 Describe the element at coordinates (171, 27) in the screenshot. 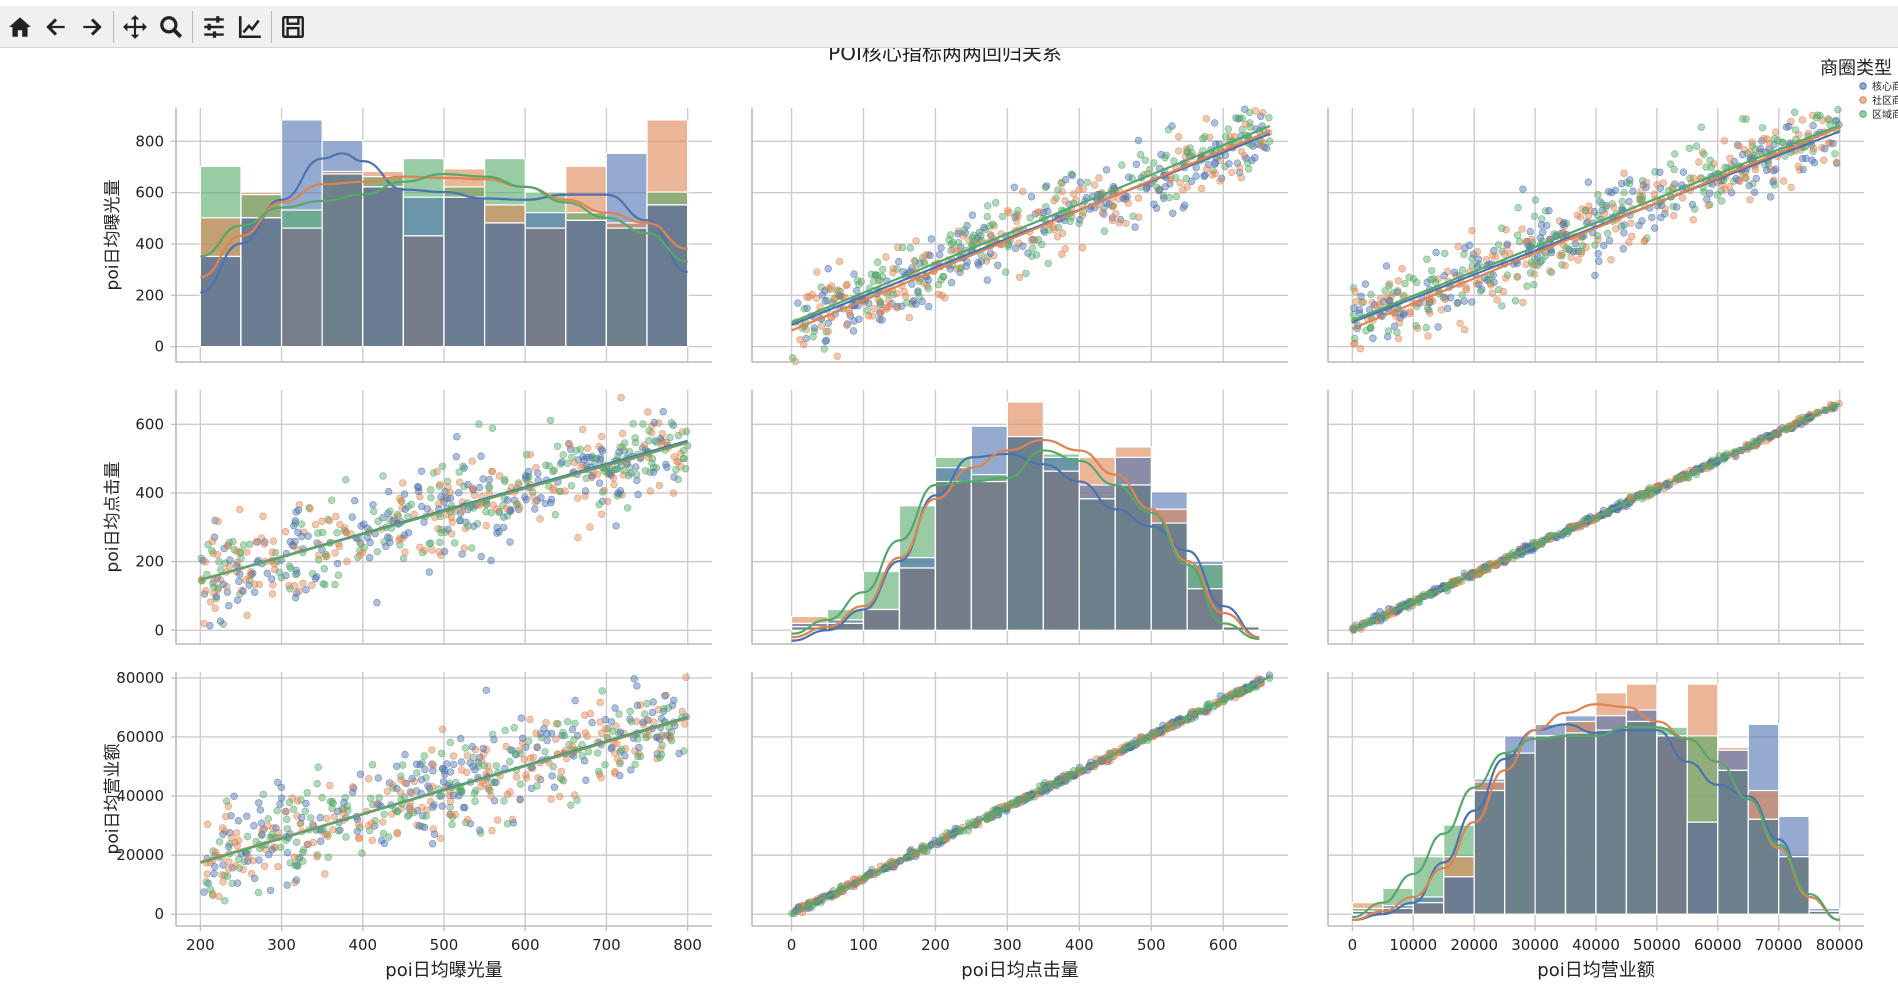

I see `zoom-button` at that location.